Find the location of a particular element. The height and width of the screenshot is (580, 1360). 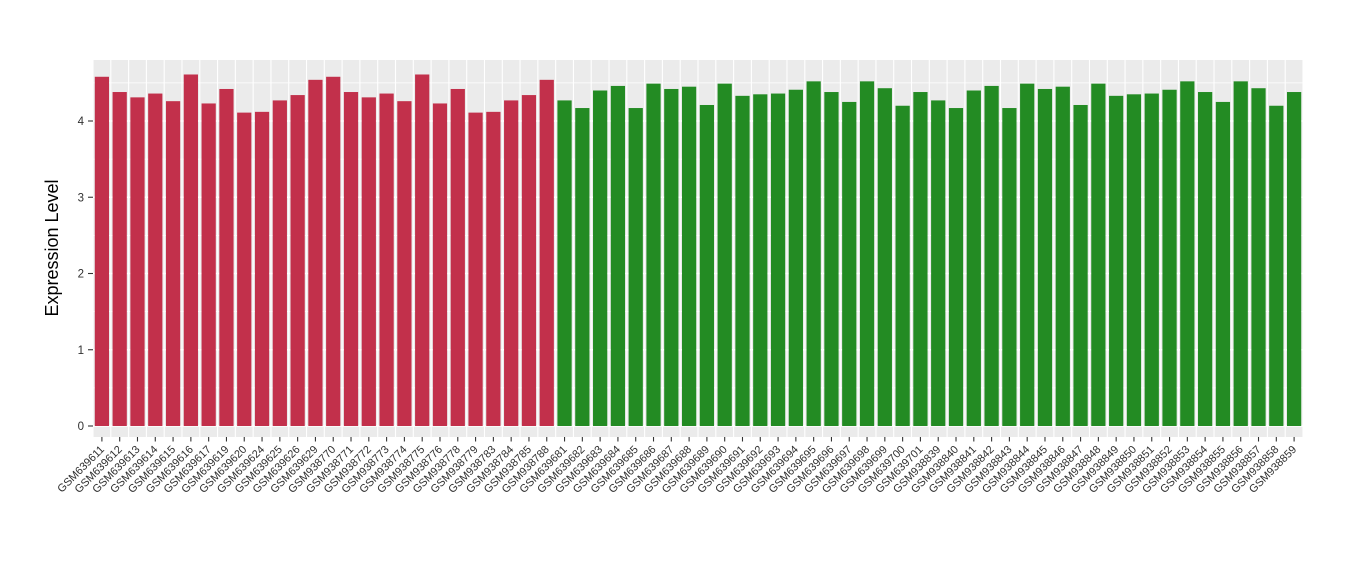

y-tick-label: 0 is located at coordinates (81, 427).